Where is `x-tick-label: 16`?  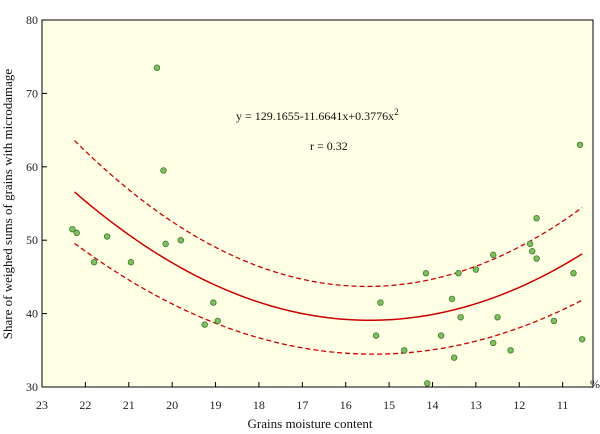 x-tick-label: 16 is located at coordinates (346, 405).